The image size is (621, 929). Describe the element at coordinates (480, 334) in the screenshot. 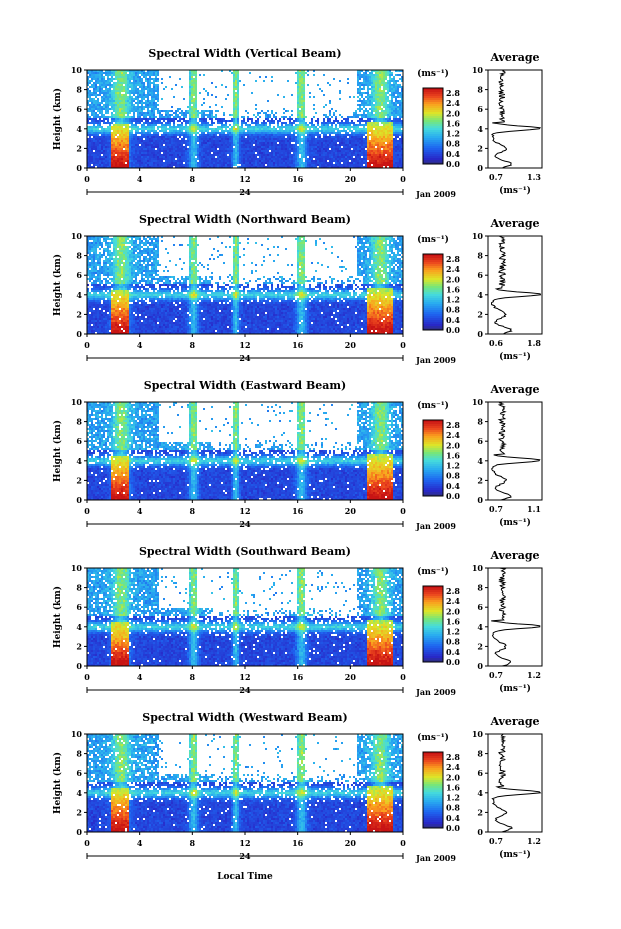

I see `profile-y-tick-label: 0` at that location.